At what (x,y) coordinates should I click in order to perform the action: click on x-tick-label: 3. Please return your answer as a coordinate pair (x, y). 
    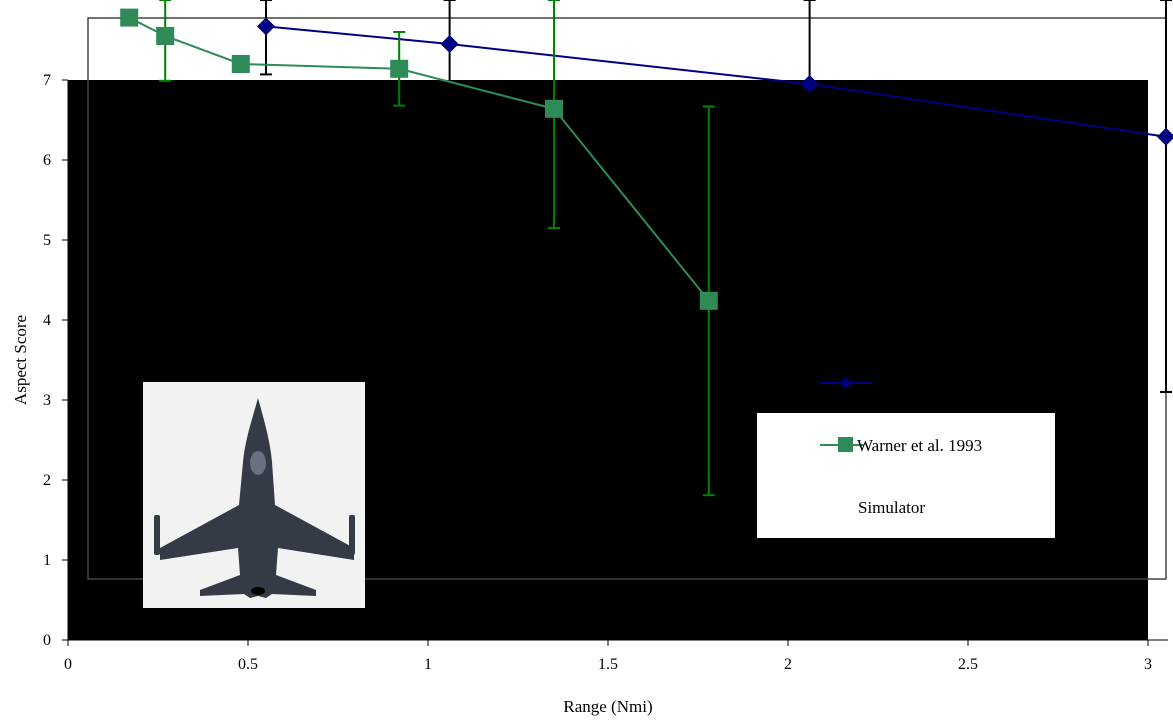
    Looking at the image, I should click on (1148, 664).